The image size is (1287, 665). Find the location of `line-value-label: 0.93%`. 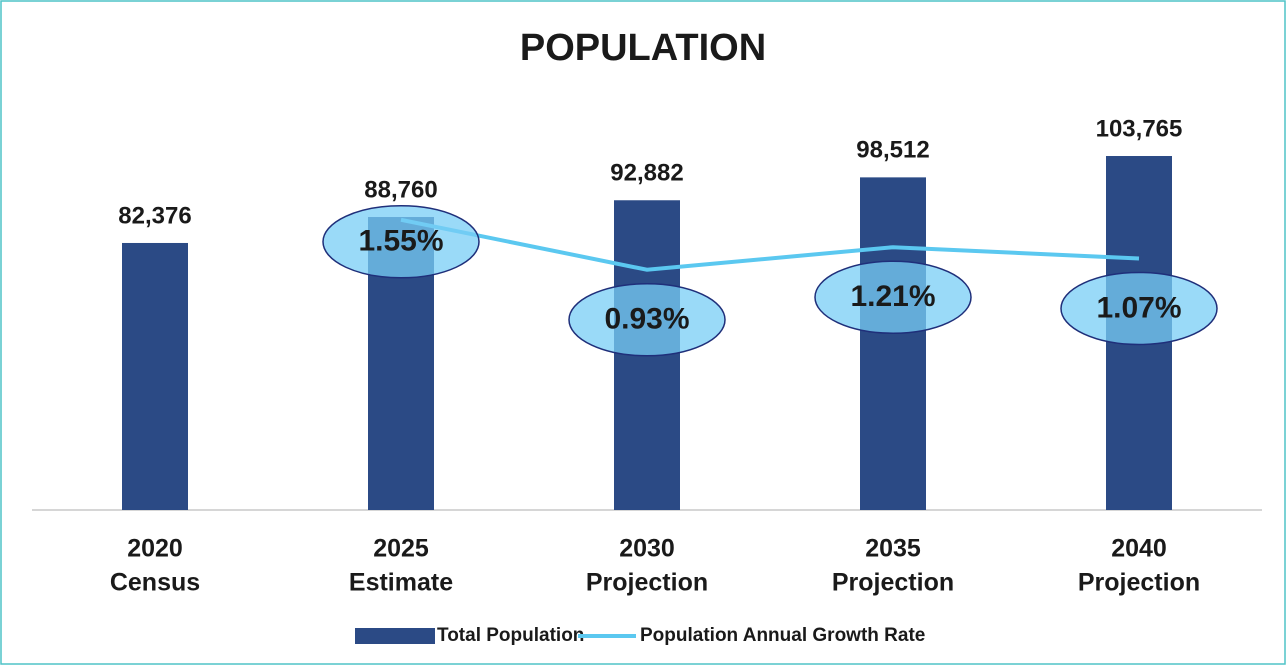

line-value-label: 0.93% is located at coordinates (646, 319).